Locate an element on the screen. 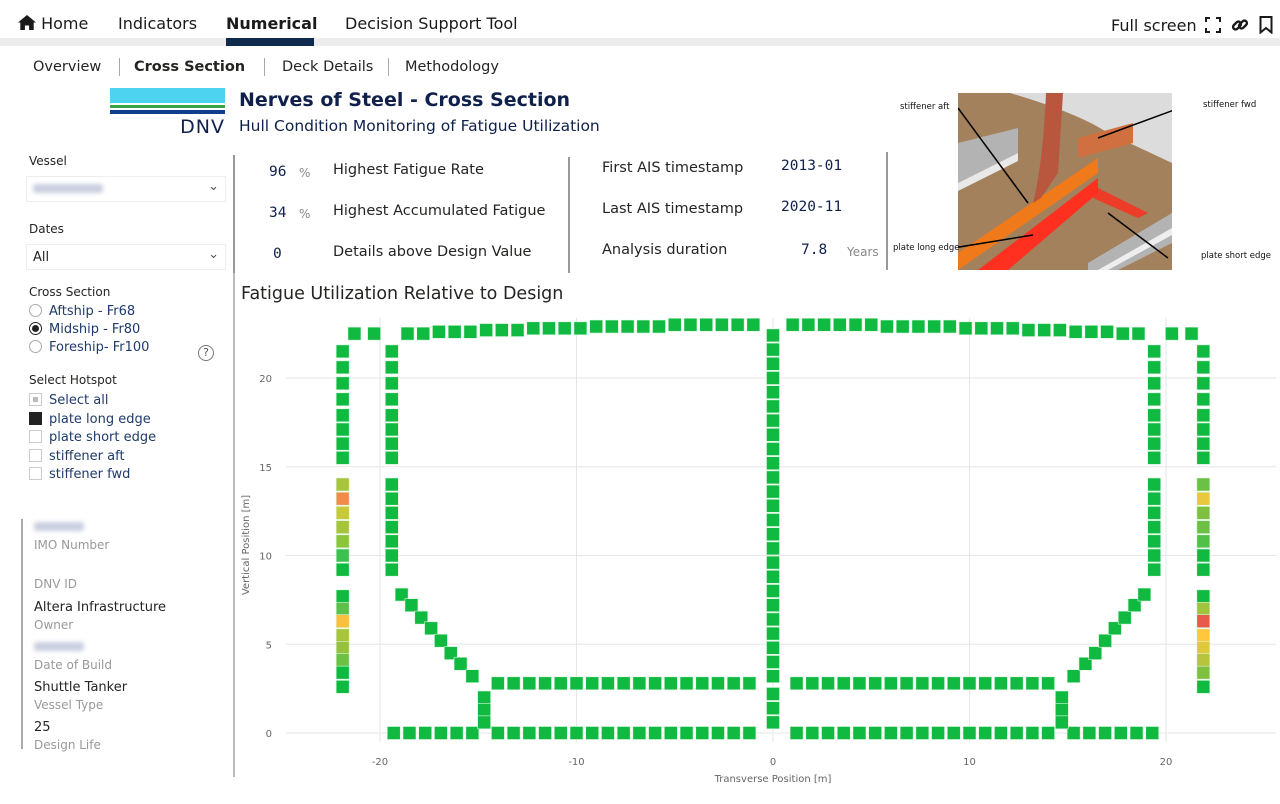 The height and width of the screenshot is (804, 1280). help-icon: ? is located at coordinates (206, 353).